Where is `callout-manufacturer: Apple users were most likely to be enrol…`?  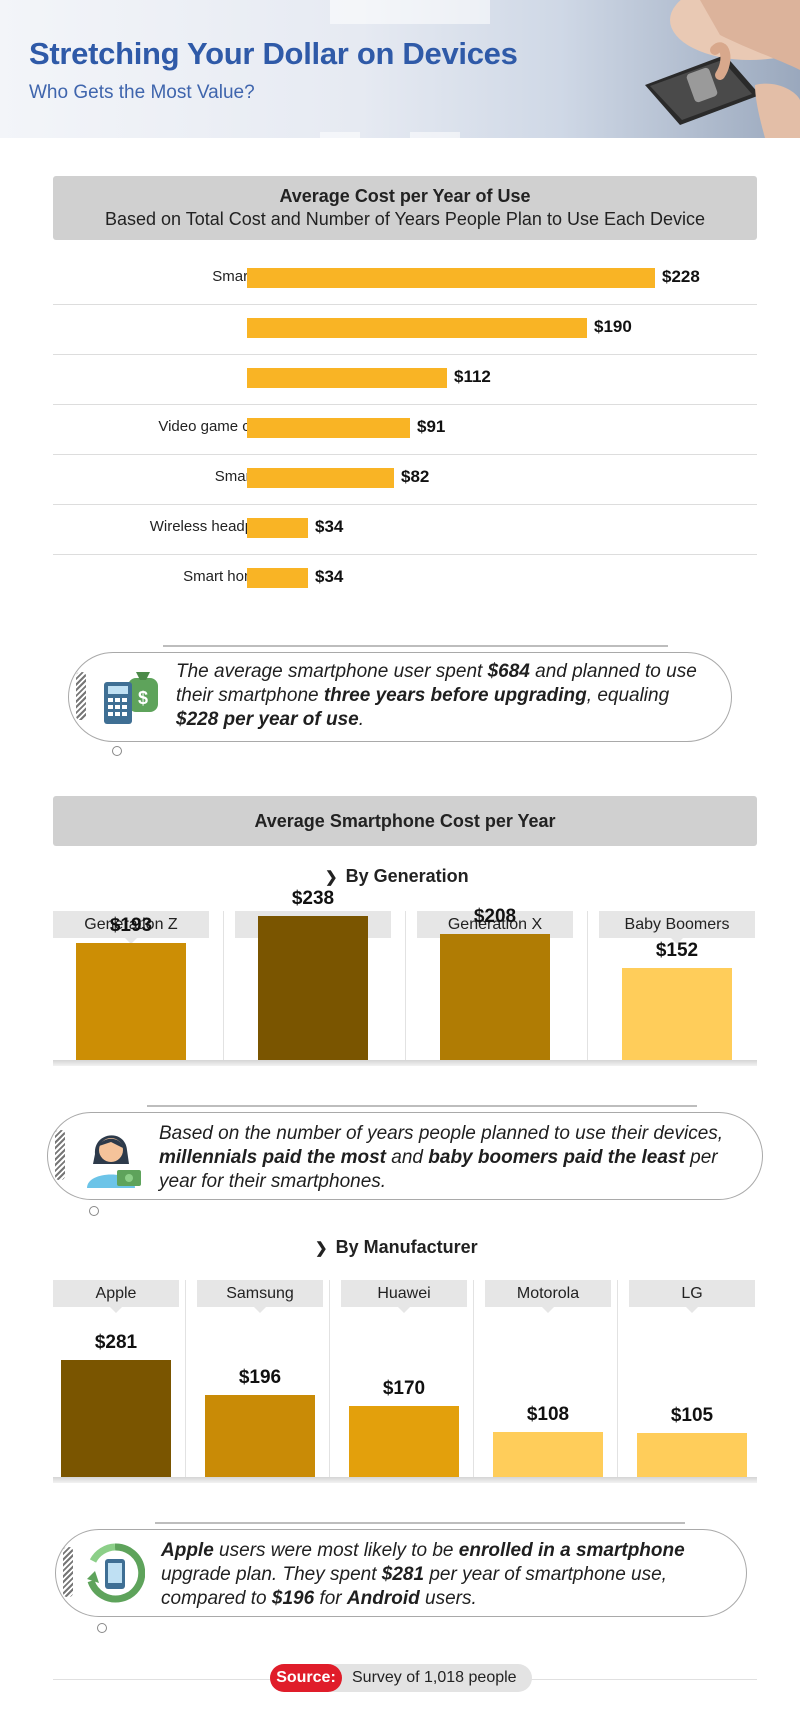
callout-manufacturer: Apple users were most likely to be enrol… is located at coordinates (402, 1577).